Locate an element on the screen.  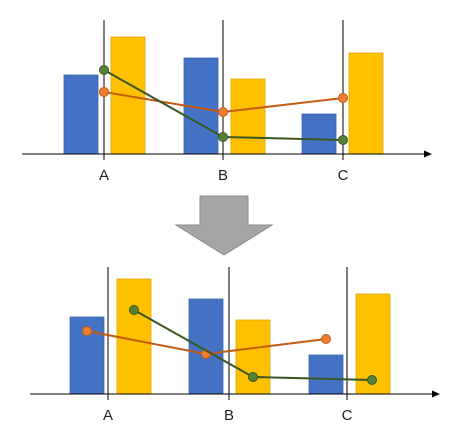
down-arrow-shape is located at coordinates (224, 225).